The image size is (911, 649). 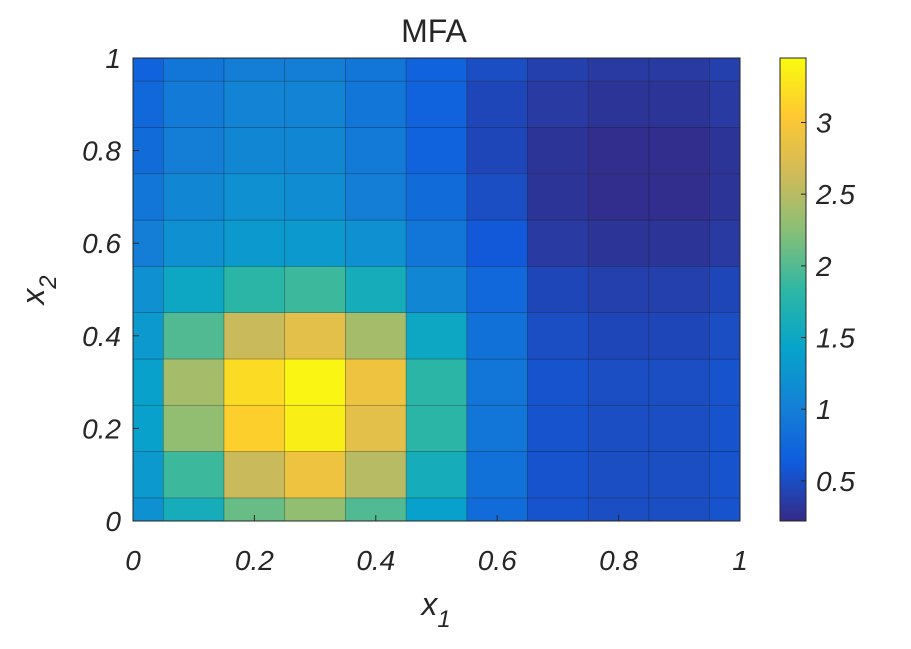 I want to click on colorbar-tick-label: 0.5, so click(x=835, y=481).